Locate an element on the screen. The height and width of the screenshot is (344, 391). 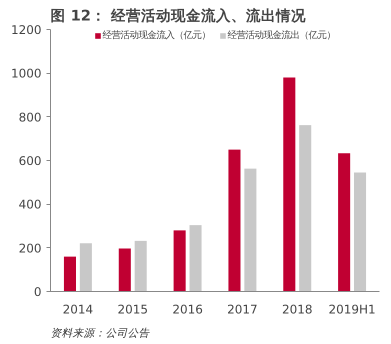
chart-title: 图 12： 经营活动现金流入、流出情况 is located at coordinates (179, 15).